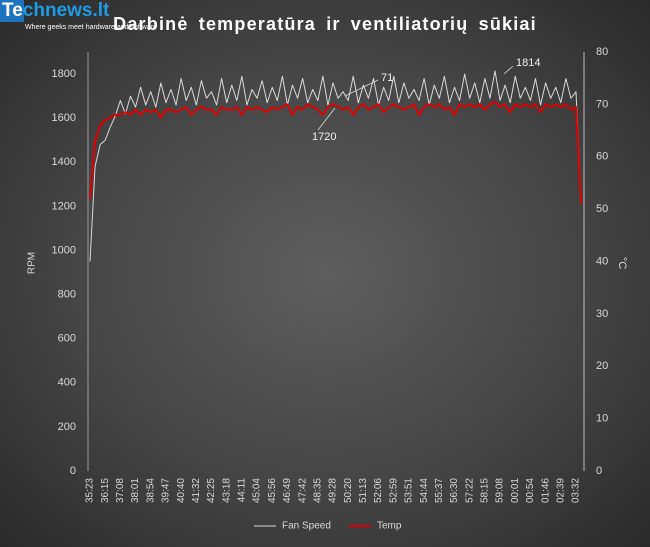 The width and height of the screenshot is (650, 547). What do you see at coordinates (515, 490) in the screenshot?
I see `x-tick-label: 00:01` at bounding box center [515, 490].